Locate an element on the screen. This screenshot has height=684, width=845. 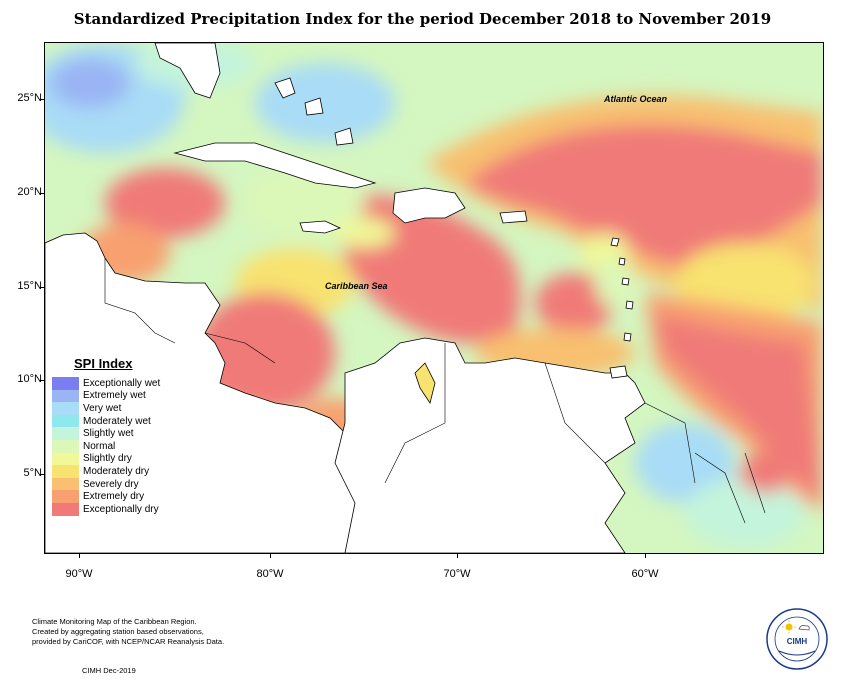
legend-label: Normal is located at coordinates (99, 446).